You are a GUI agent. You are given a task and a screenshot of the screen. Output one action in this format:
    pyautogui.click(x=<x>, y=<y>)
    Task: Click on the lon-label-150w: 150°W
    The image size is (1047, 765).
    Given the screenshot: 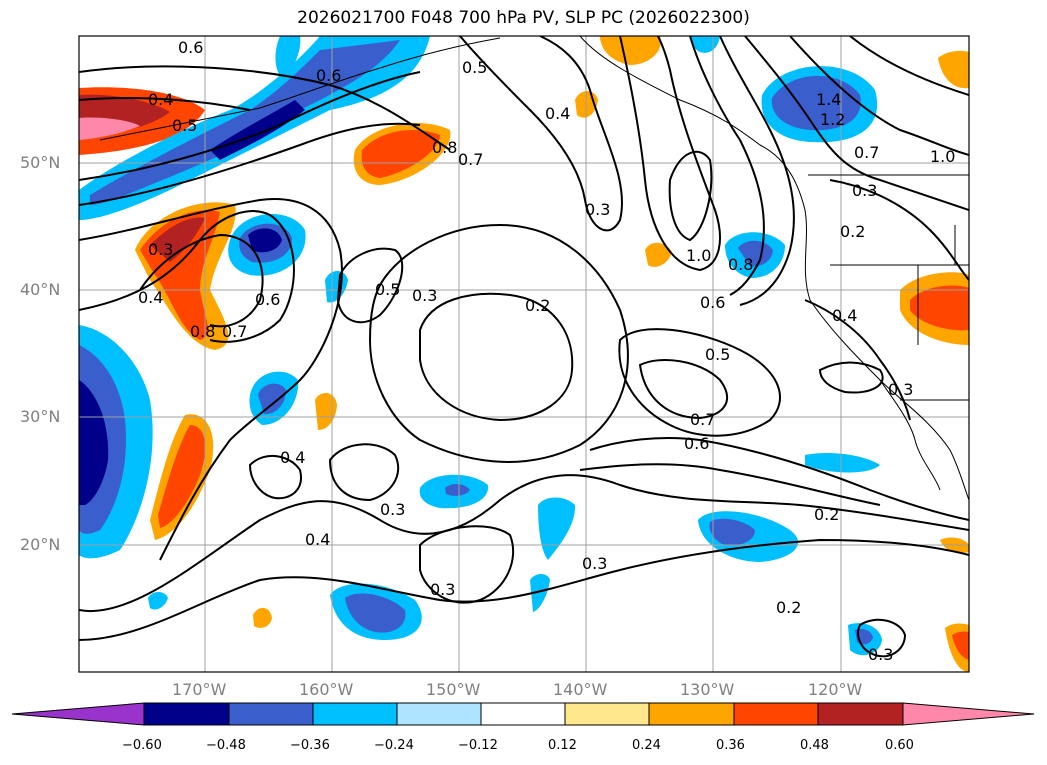 What is the action you would take?
    pyautogui.click(x=453, y=689)
    